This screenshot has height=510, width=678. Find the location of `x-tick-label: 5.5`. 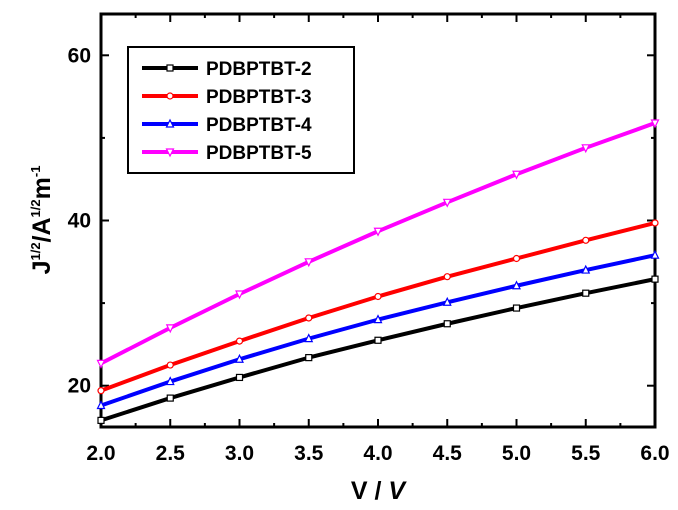

x-tick-label: 5.5 is located at coordinates (586, 453).